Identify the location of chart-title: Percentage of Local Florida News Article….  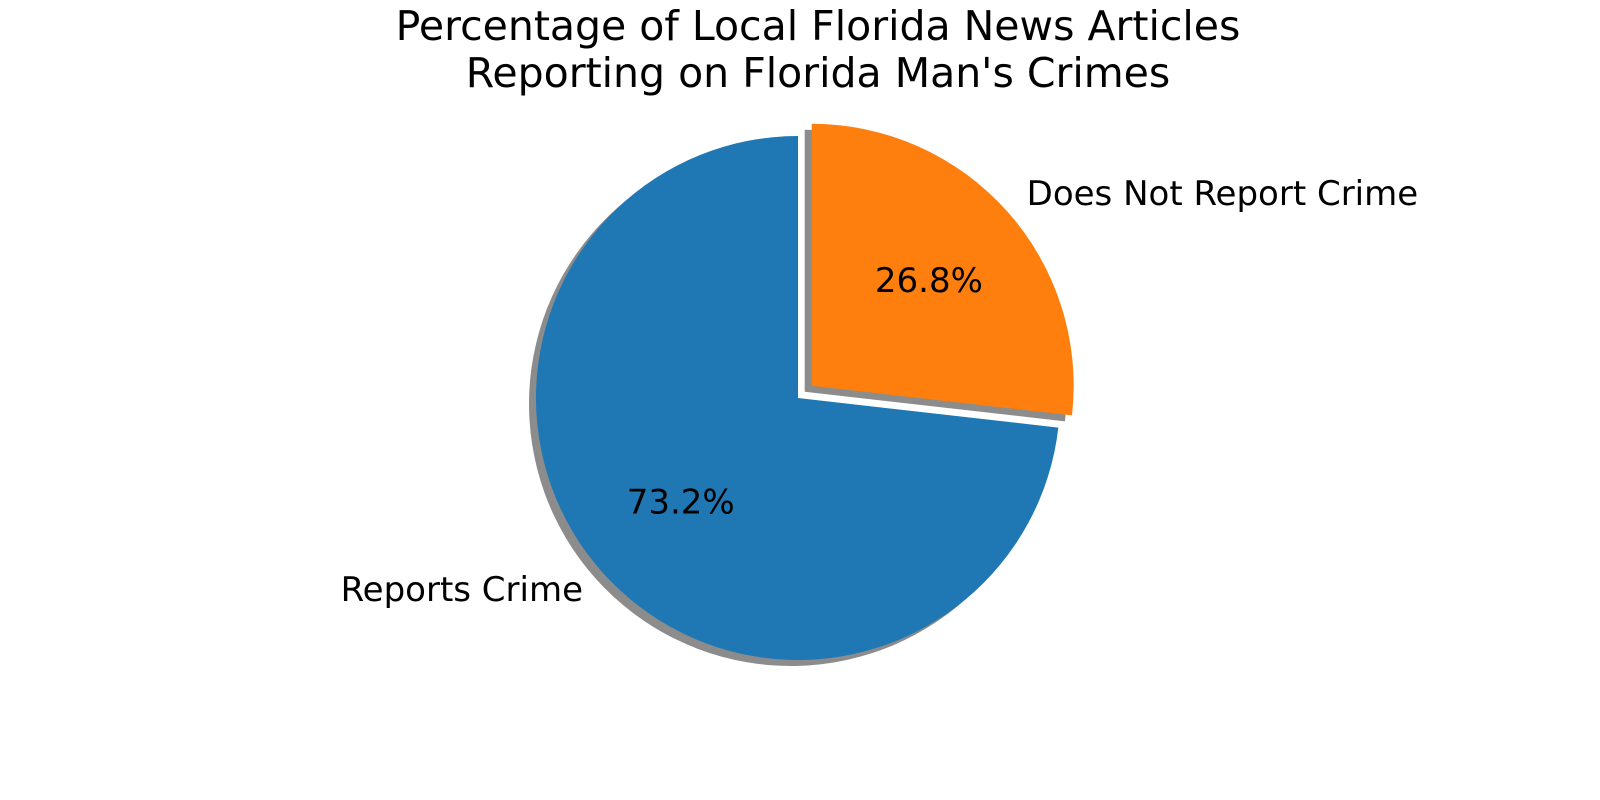
(818, 49).